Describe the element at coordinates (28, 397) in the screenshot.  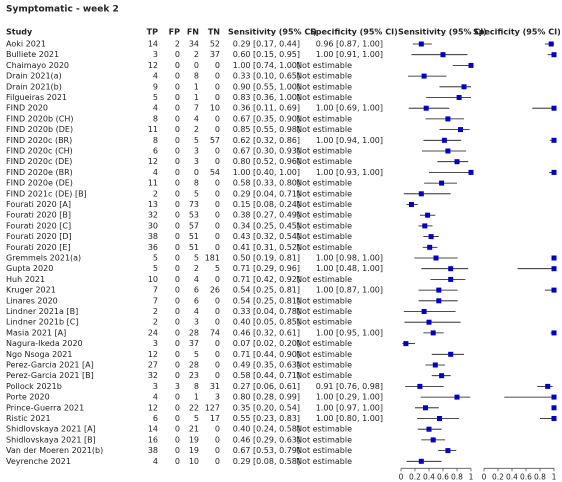
I see `study-name: Porte 2020` at that location.